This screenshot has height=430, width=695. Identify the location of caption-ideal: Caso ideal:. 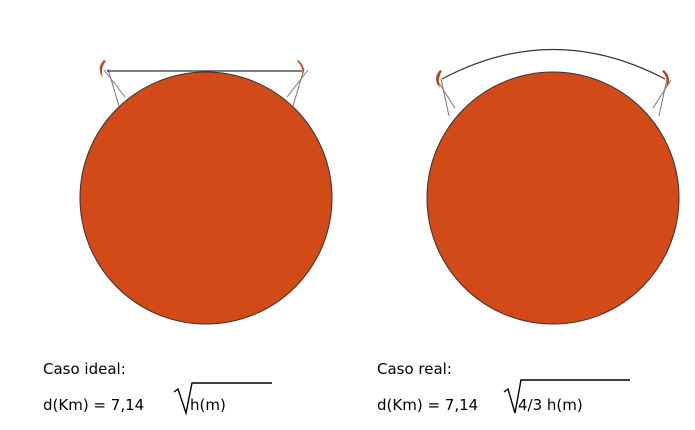
(84, 369).